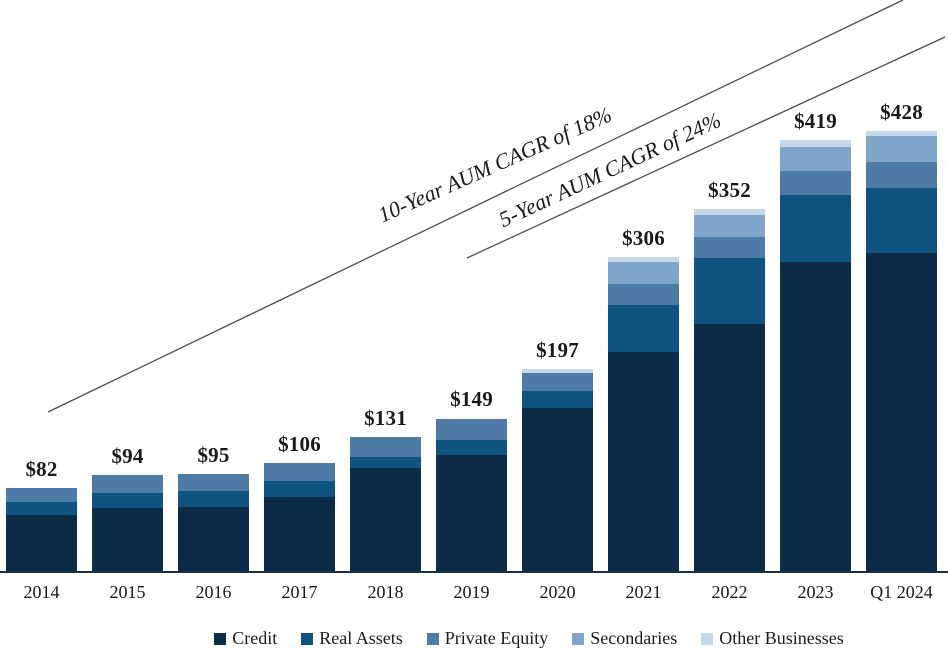  Describe the element at coordinates (496, 638) in the screenshot. I see `legend-label-private-equity: Private Equity` at that location.